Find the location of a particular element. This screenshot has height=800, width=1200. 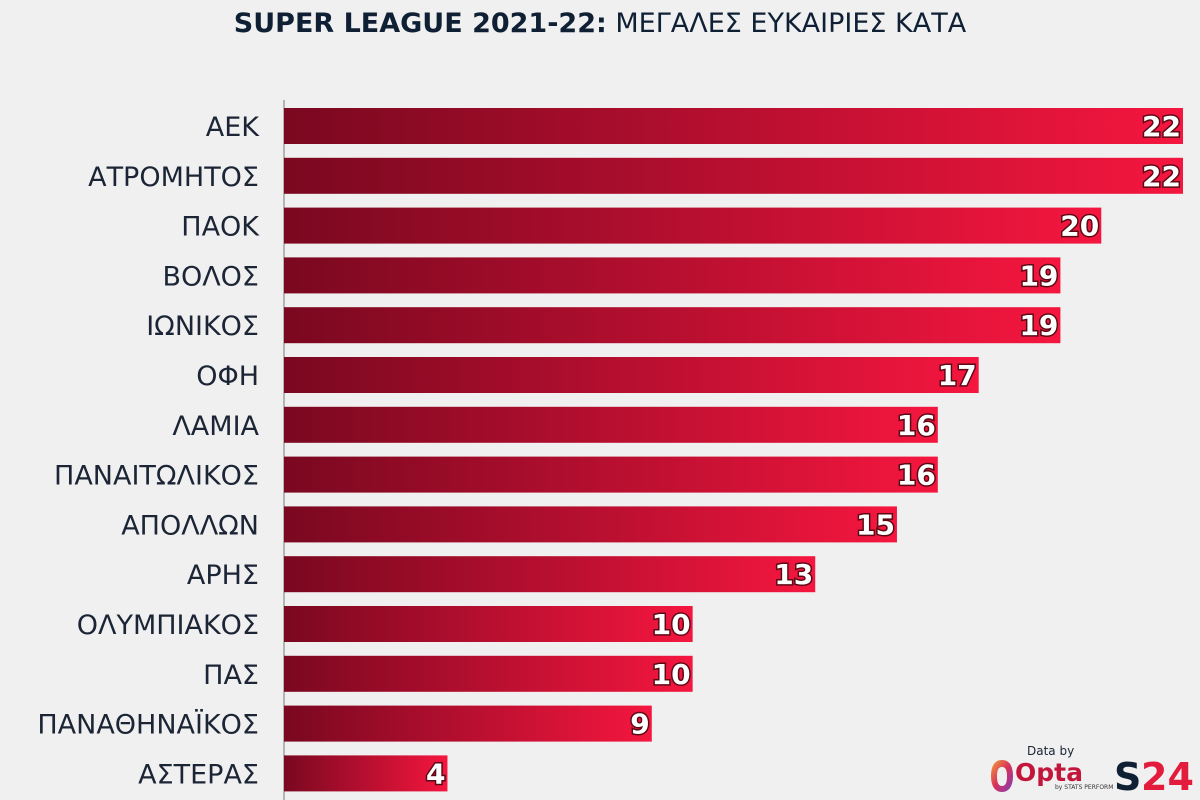

category-label: ΠΑΣ is located at coordinates (231, 675).